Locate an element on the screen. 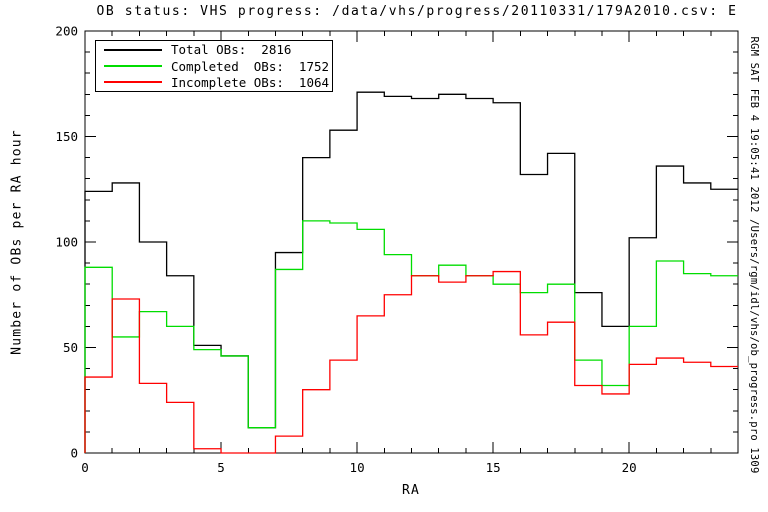 This screenshot has height=512, width=768. x-axis-label: RA is located at coordinates (411, 490).